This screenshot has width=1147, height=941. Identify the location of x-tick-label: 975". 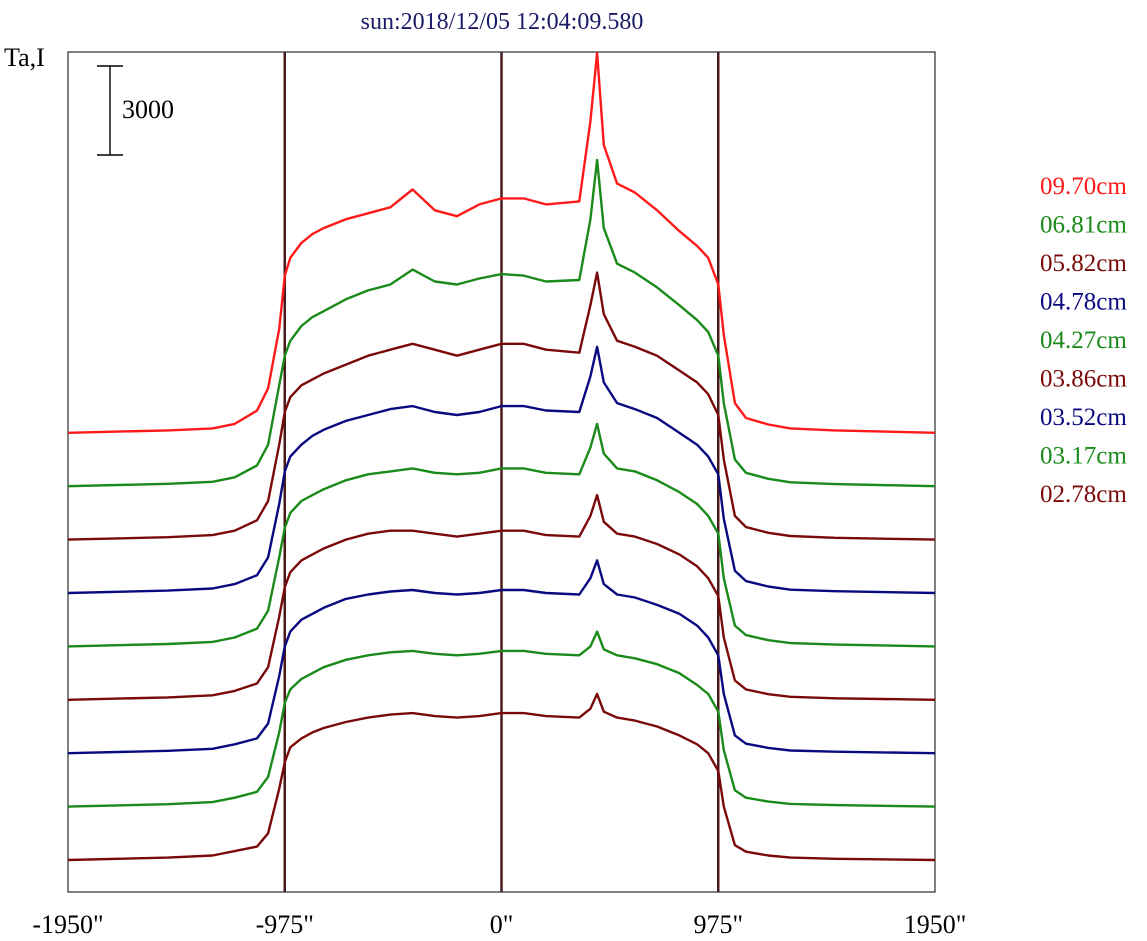
(718, 924).